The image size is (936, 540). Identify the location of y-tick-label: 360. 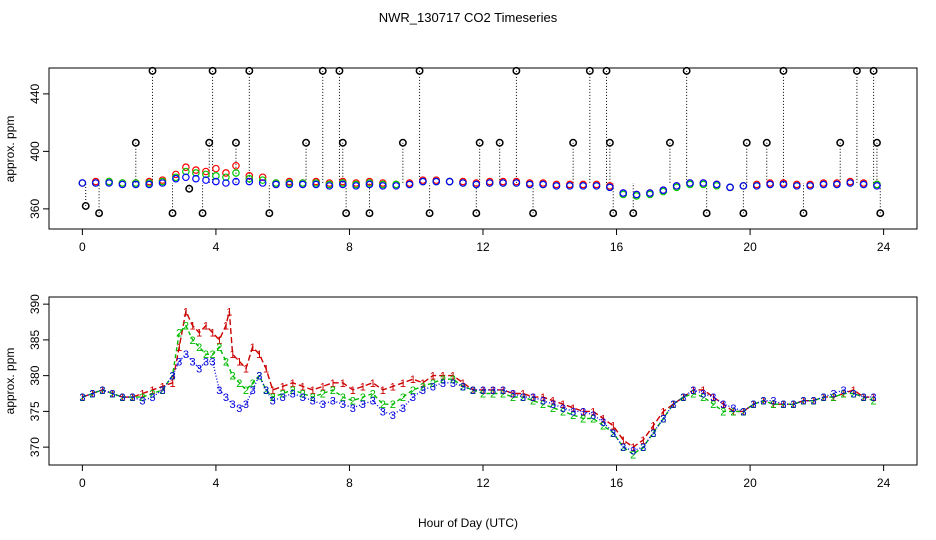
(35, 209).